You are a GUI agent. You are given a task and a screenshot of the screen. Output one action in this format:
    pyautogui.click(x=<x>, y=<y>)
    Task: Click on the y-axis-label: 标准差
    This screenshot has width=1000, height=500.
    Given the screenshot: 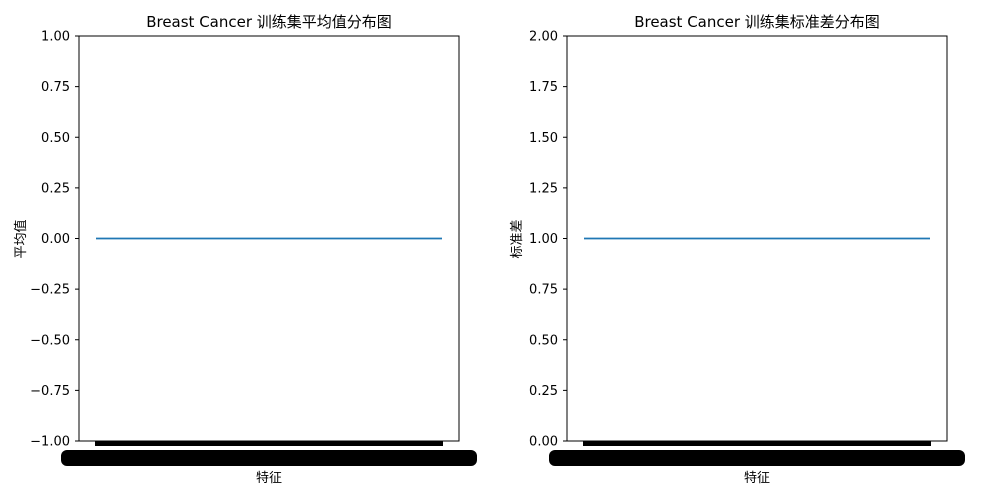 What is the action you would take?
    pyautogui.click(x=517, y=238)
    